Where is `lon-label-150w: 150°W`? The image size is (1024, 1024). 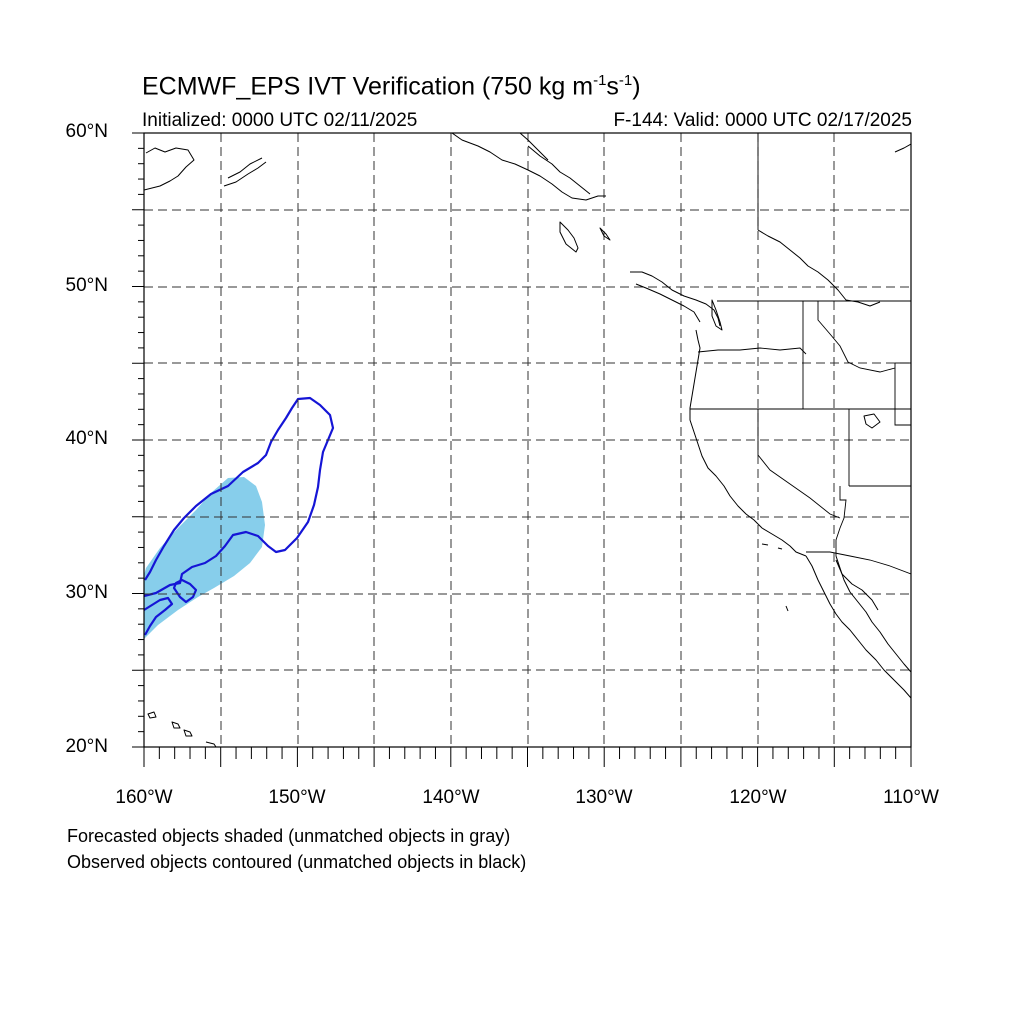 lon-label-150w: 150°W is located at coordinates (297, 797).